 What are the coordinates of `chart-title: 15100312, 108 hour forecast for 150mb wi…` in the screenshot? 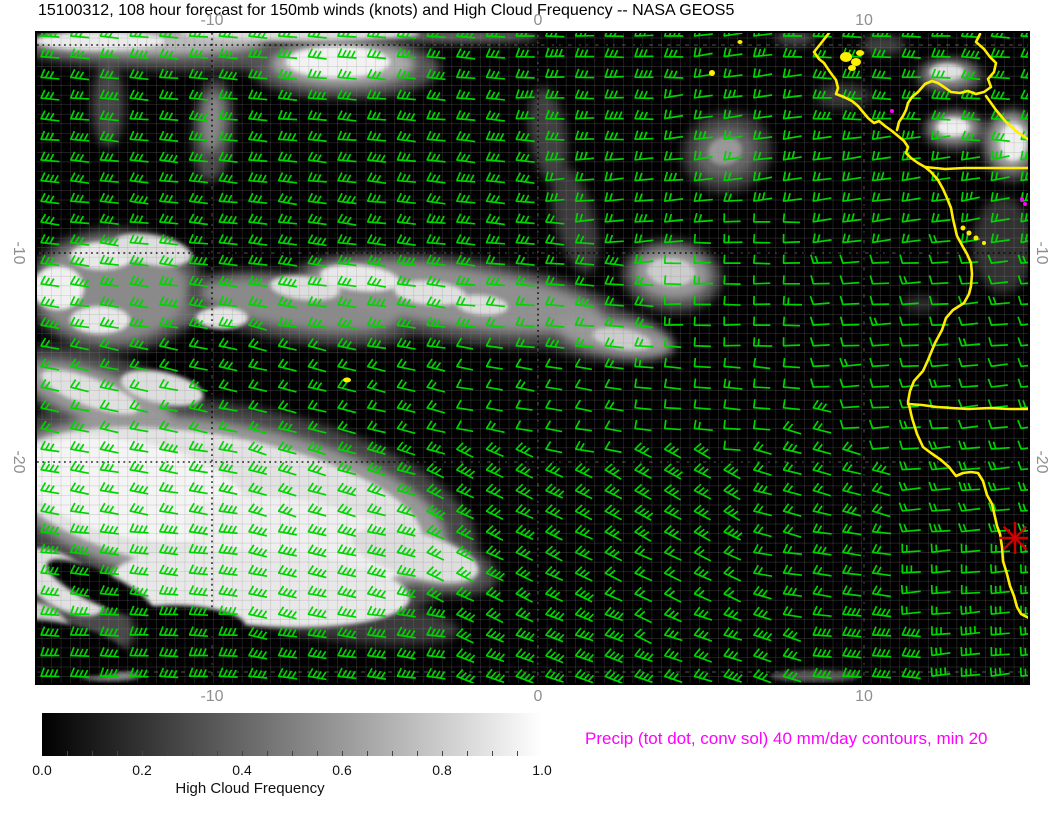 It's located at (386, 10).